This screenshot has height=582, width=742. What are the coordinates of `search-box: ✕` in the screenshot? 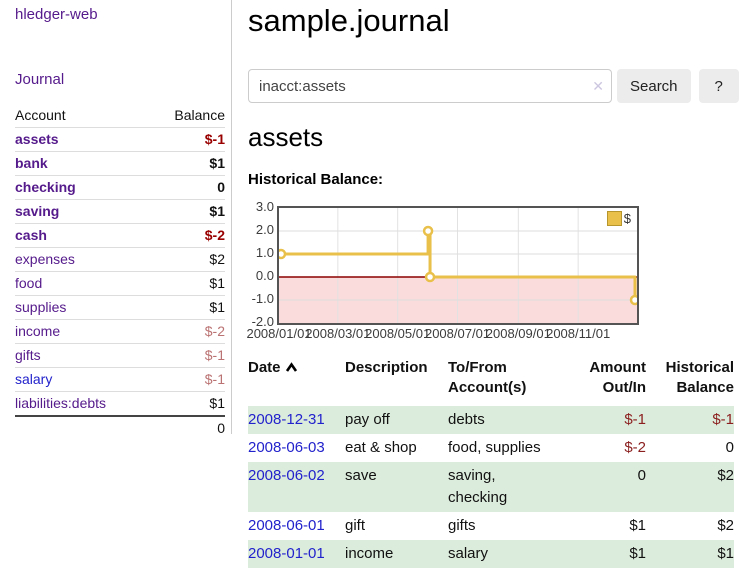 It's located at (430, 86).